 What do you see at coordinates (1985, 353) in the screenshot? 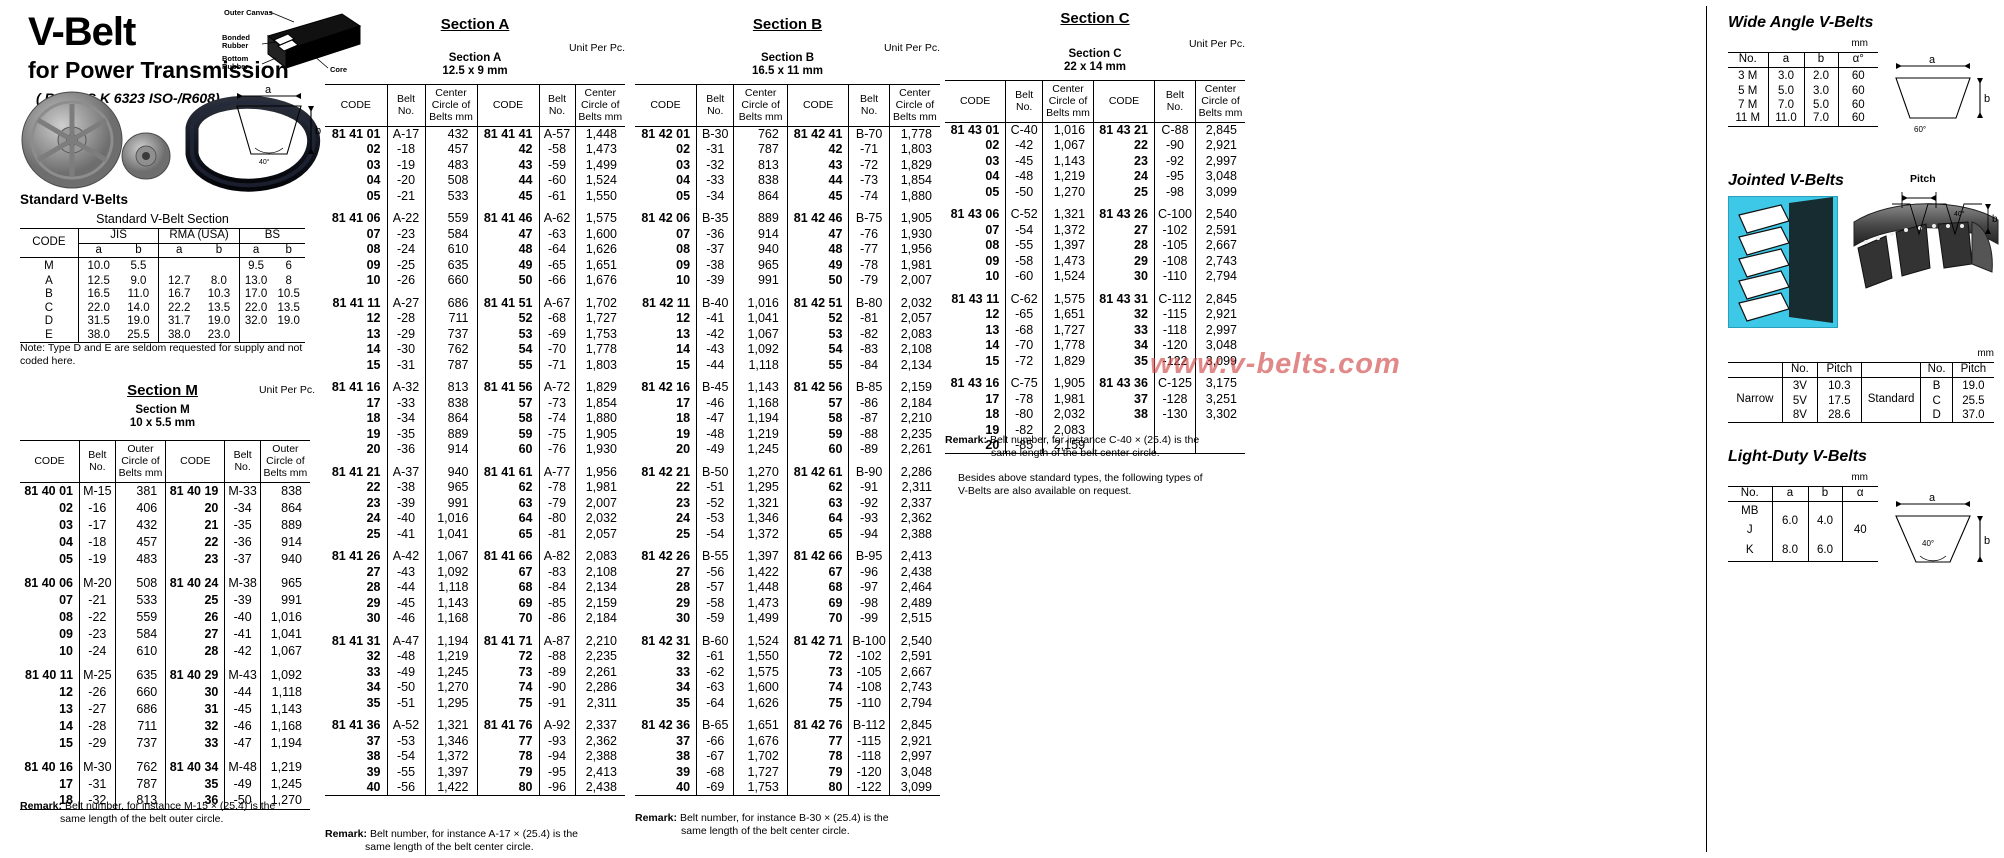
I see `jointed-unit: mm` at bounding box center [1985, 353].